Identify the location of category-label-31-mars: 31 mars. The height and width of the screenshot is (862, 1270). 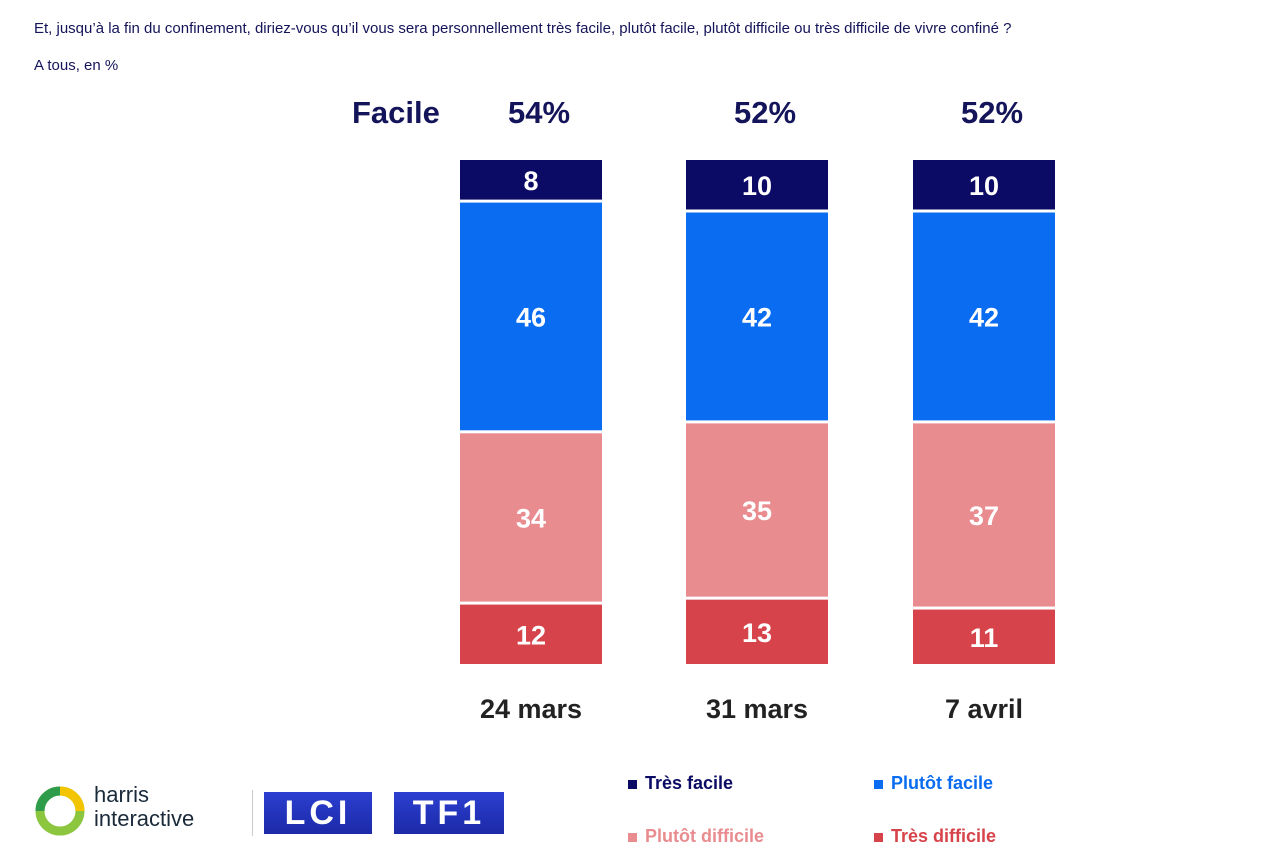
(757, 709).